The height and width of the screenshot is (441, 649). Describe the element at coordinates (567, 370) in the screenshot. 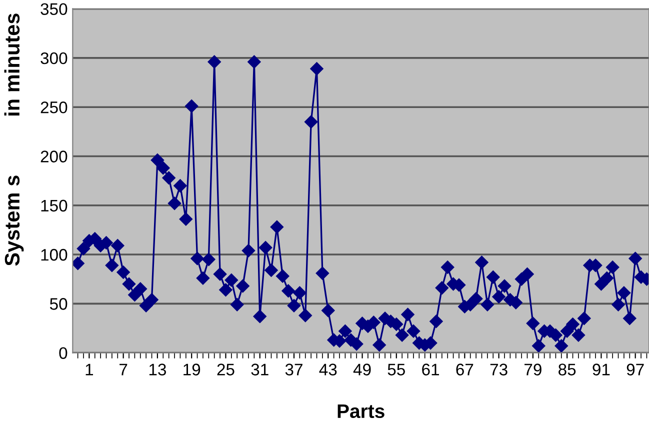

I see `x-tick-label: 85` at that location.